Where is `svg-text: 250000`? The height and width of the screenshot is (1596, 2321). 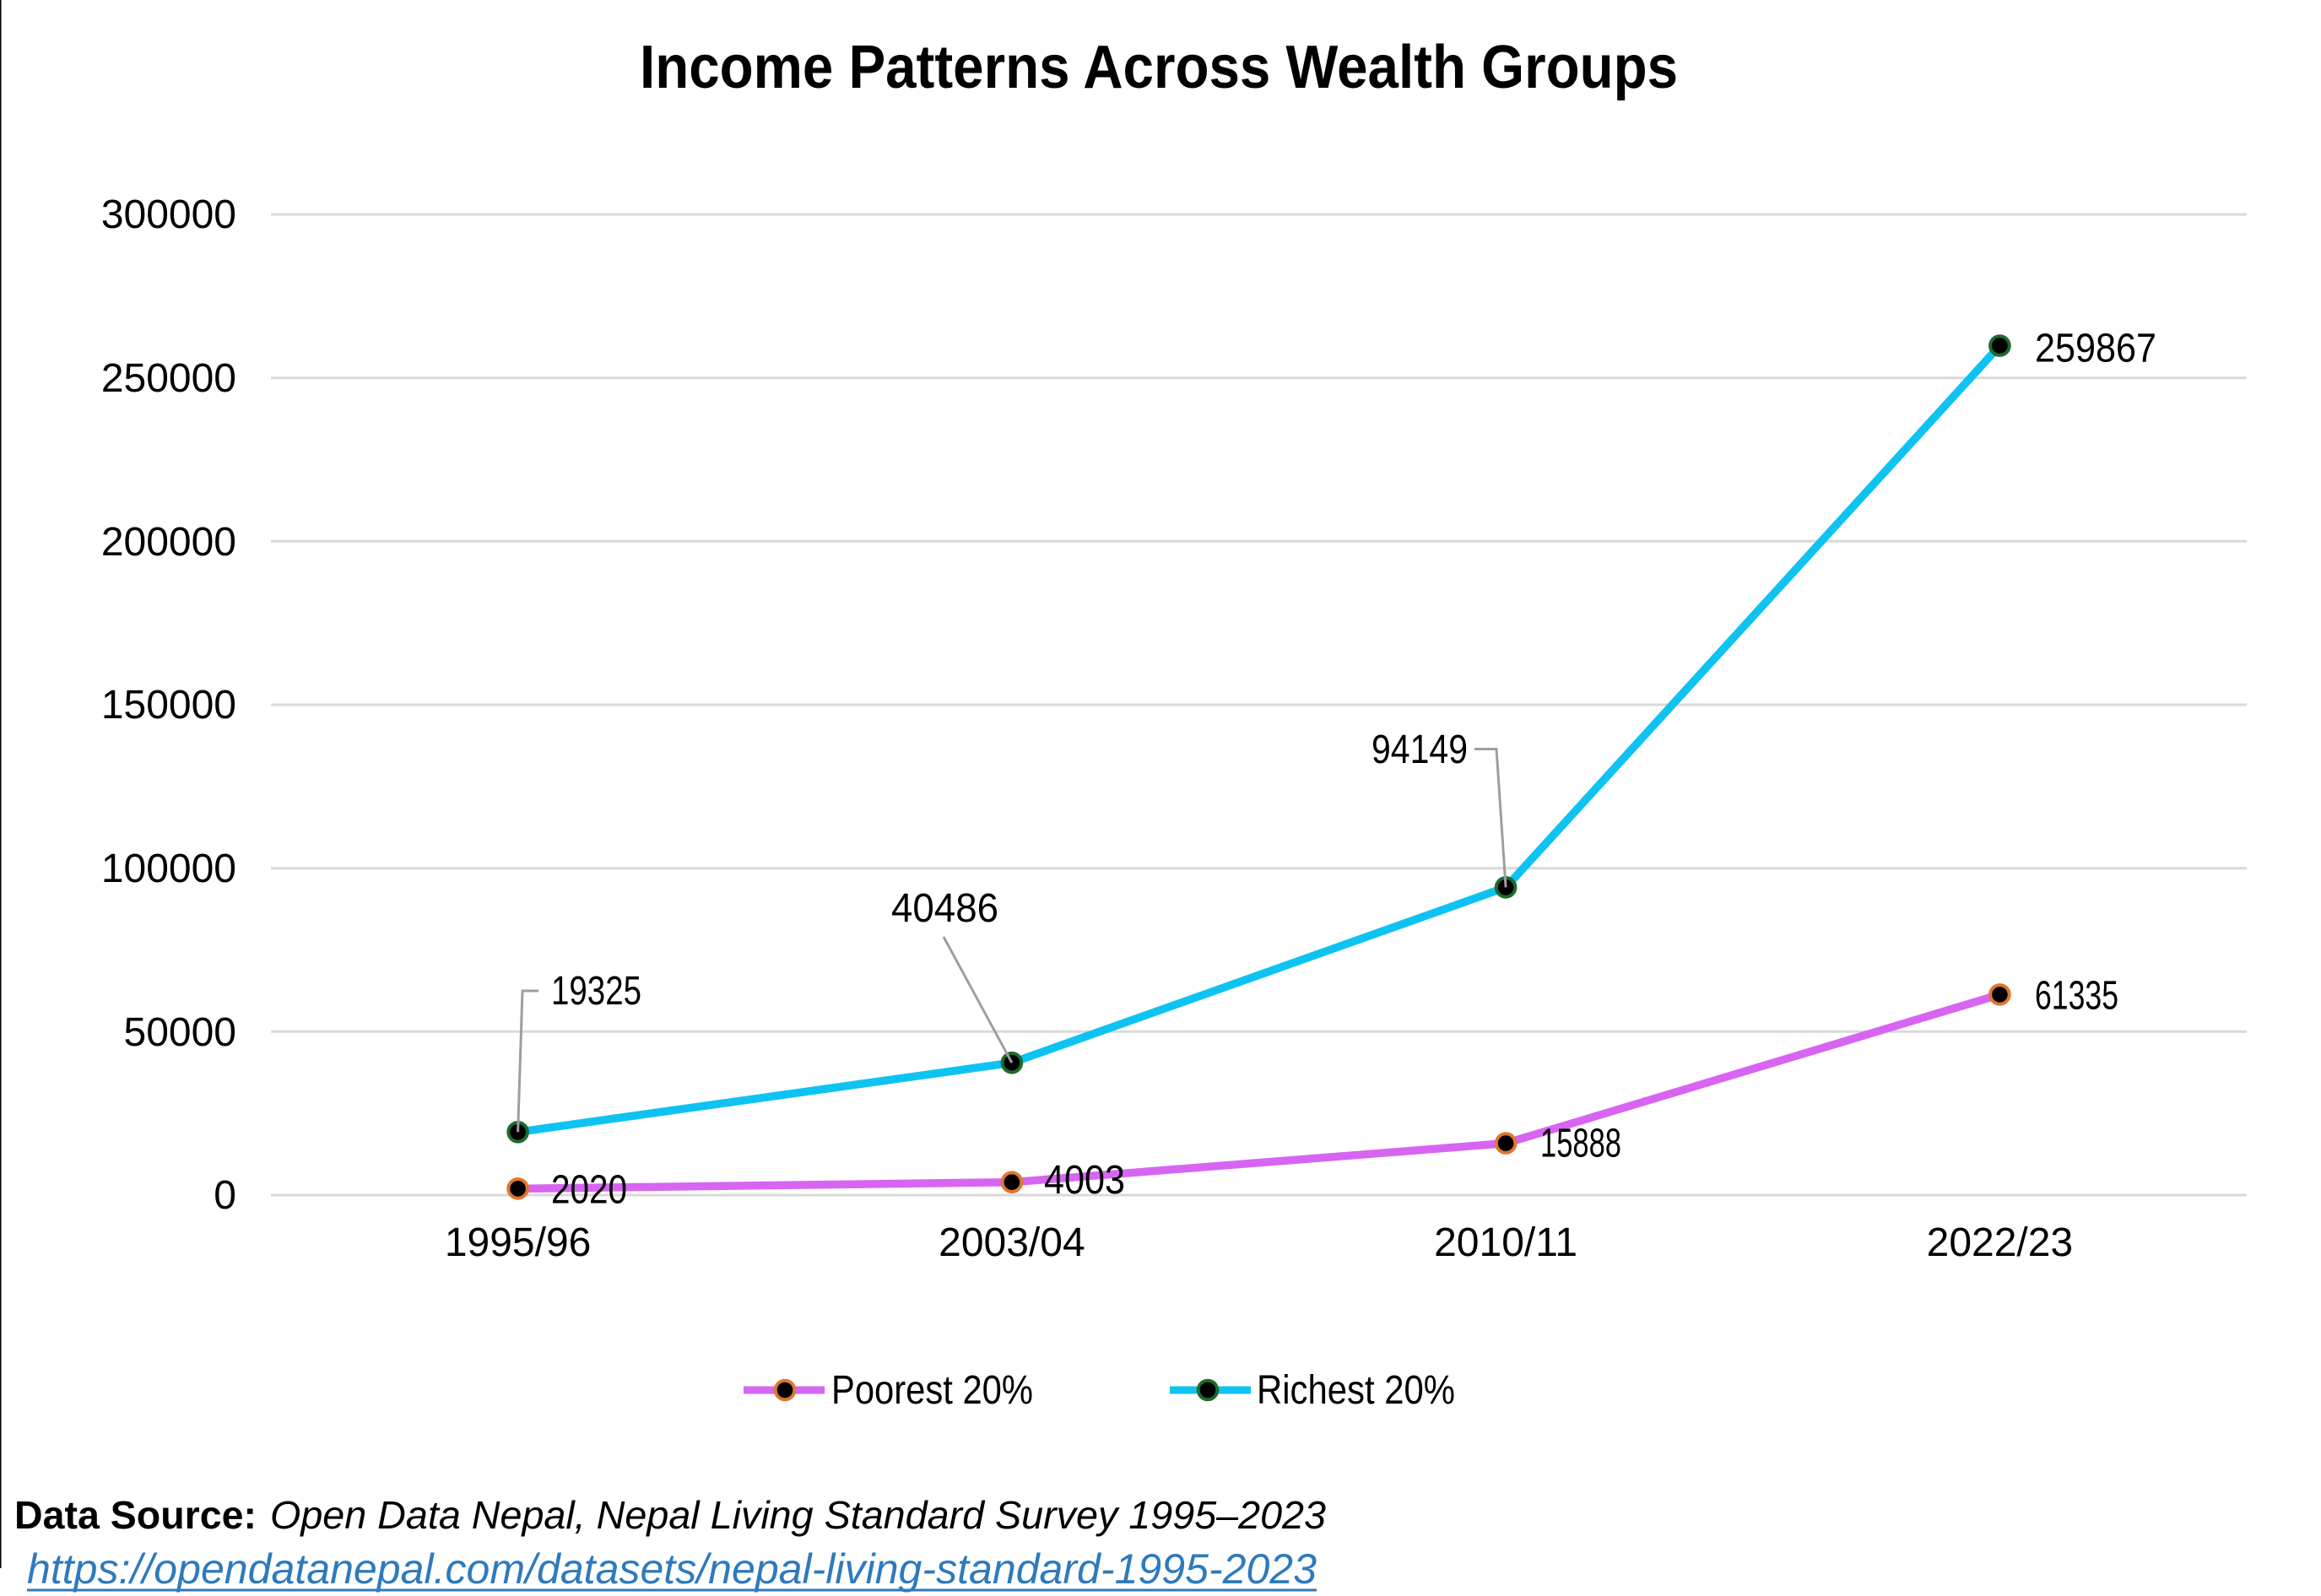
svg-text: 250000 is located at coordinates (168, 378).